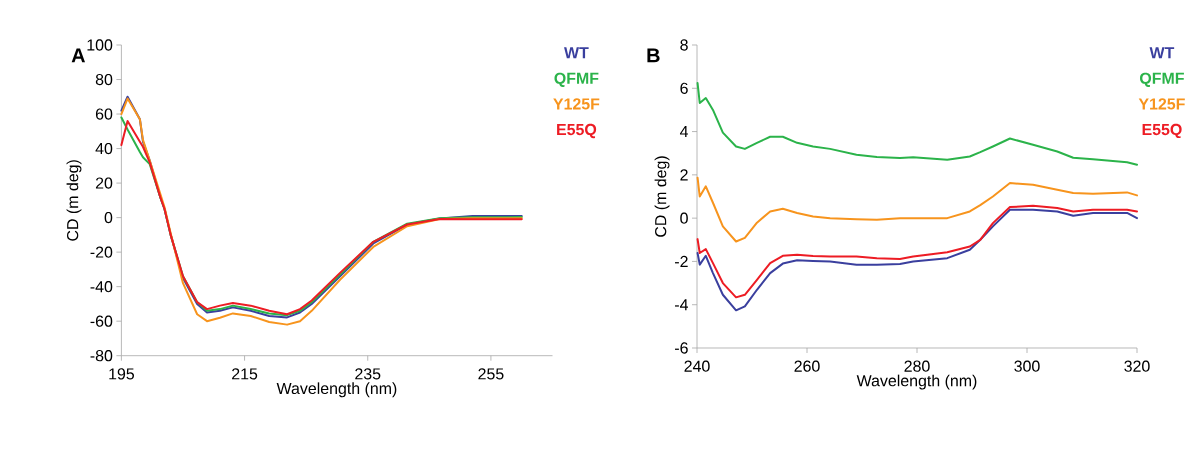  I want to click on chart-title: A, so click(78, 55).